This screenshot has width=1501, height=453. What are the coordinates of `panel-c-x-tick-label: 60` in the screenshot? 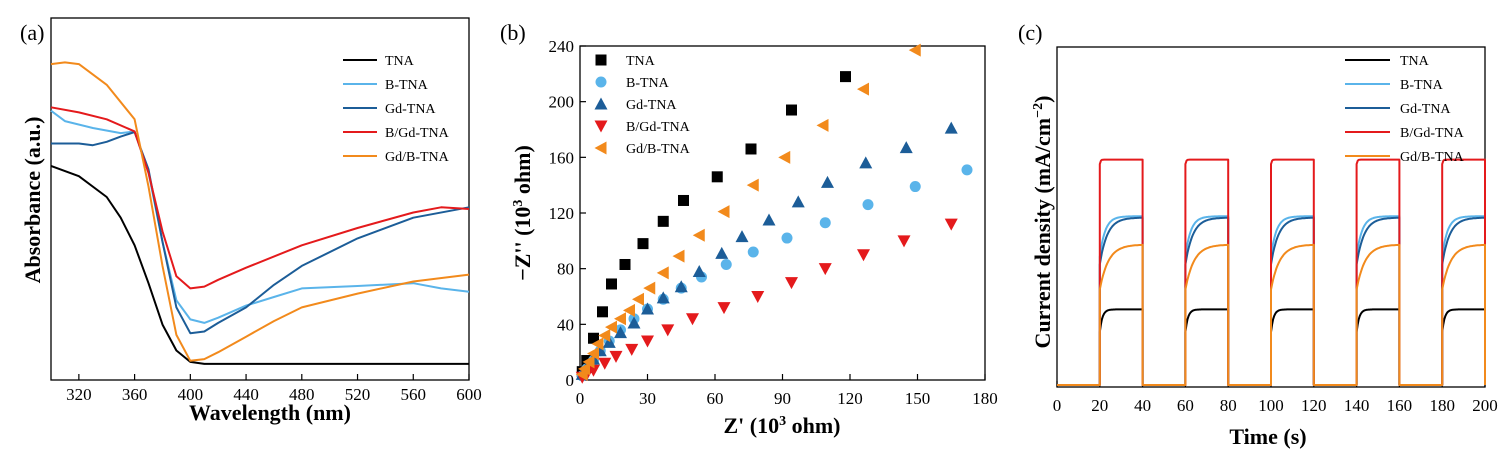 It's located at (1185, 405).